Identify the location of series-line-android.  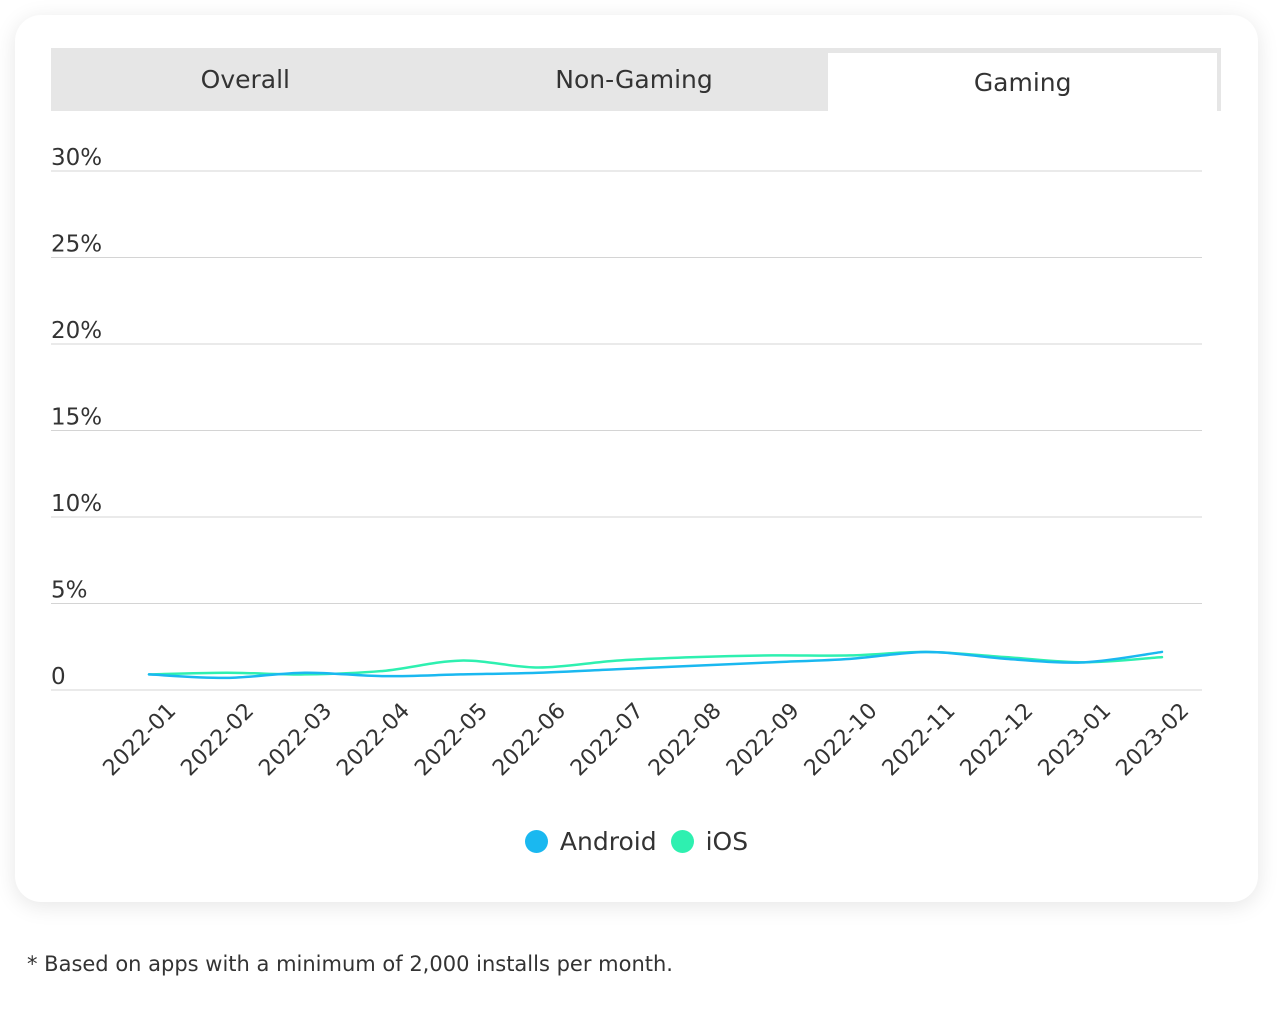
(655, 665).